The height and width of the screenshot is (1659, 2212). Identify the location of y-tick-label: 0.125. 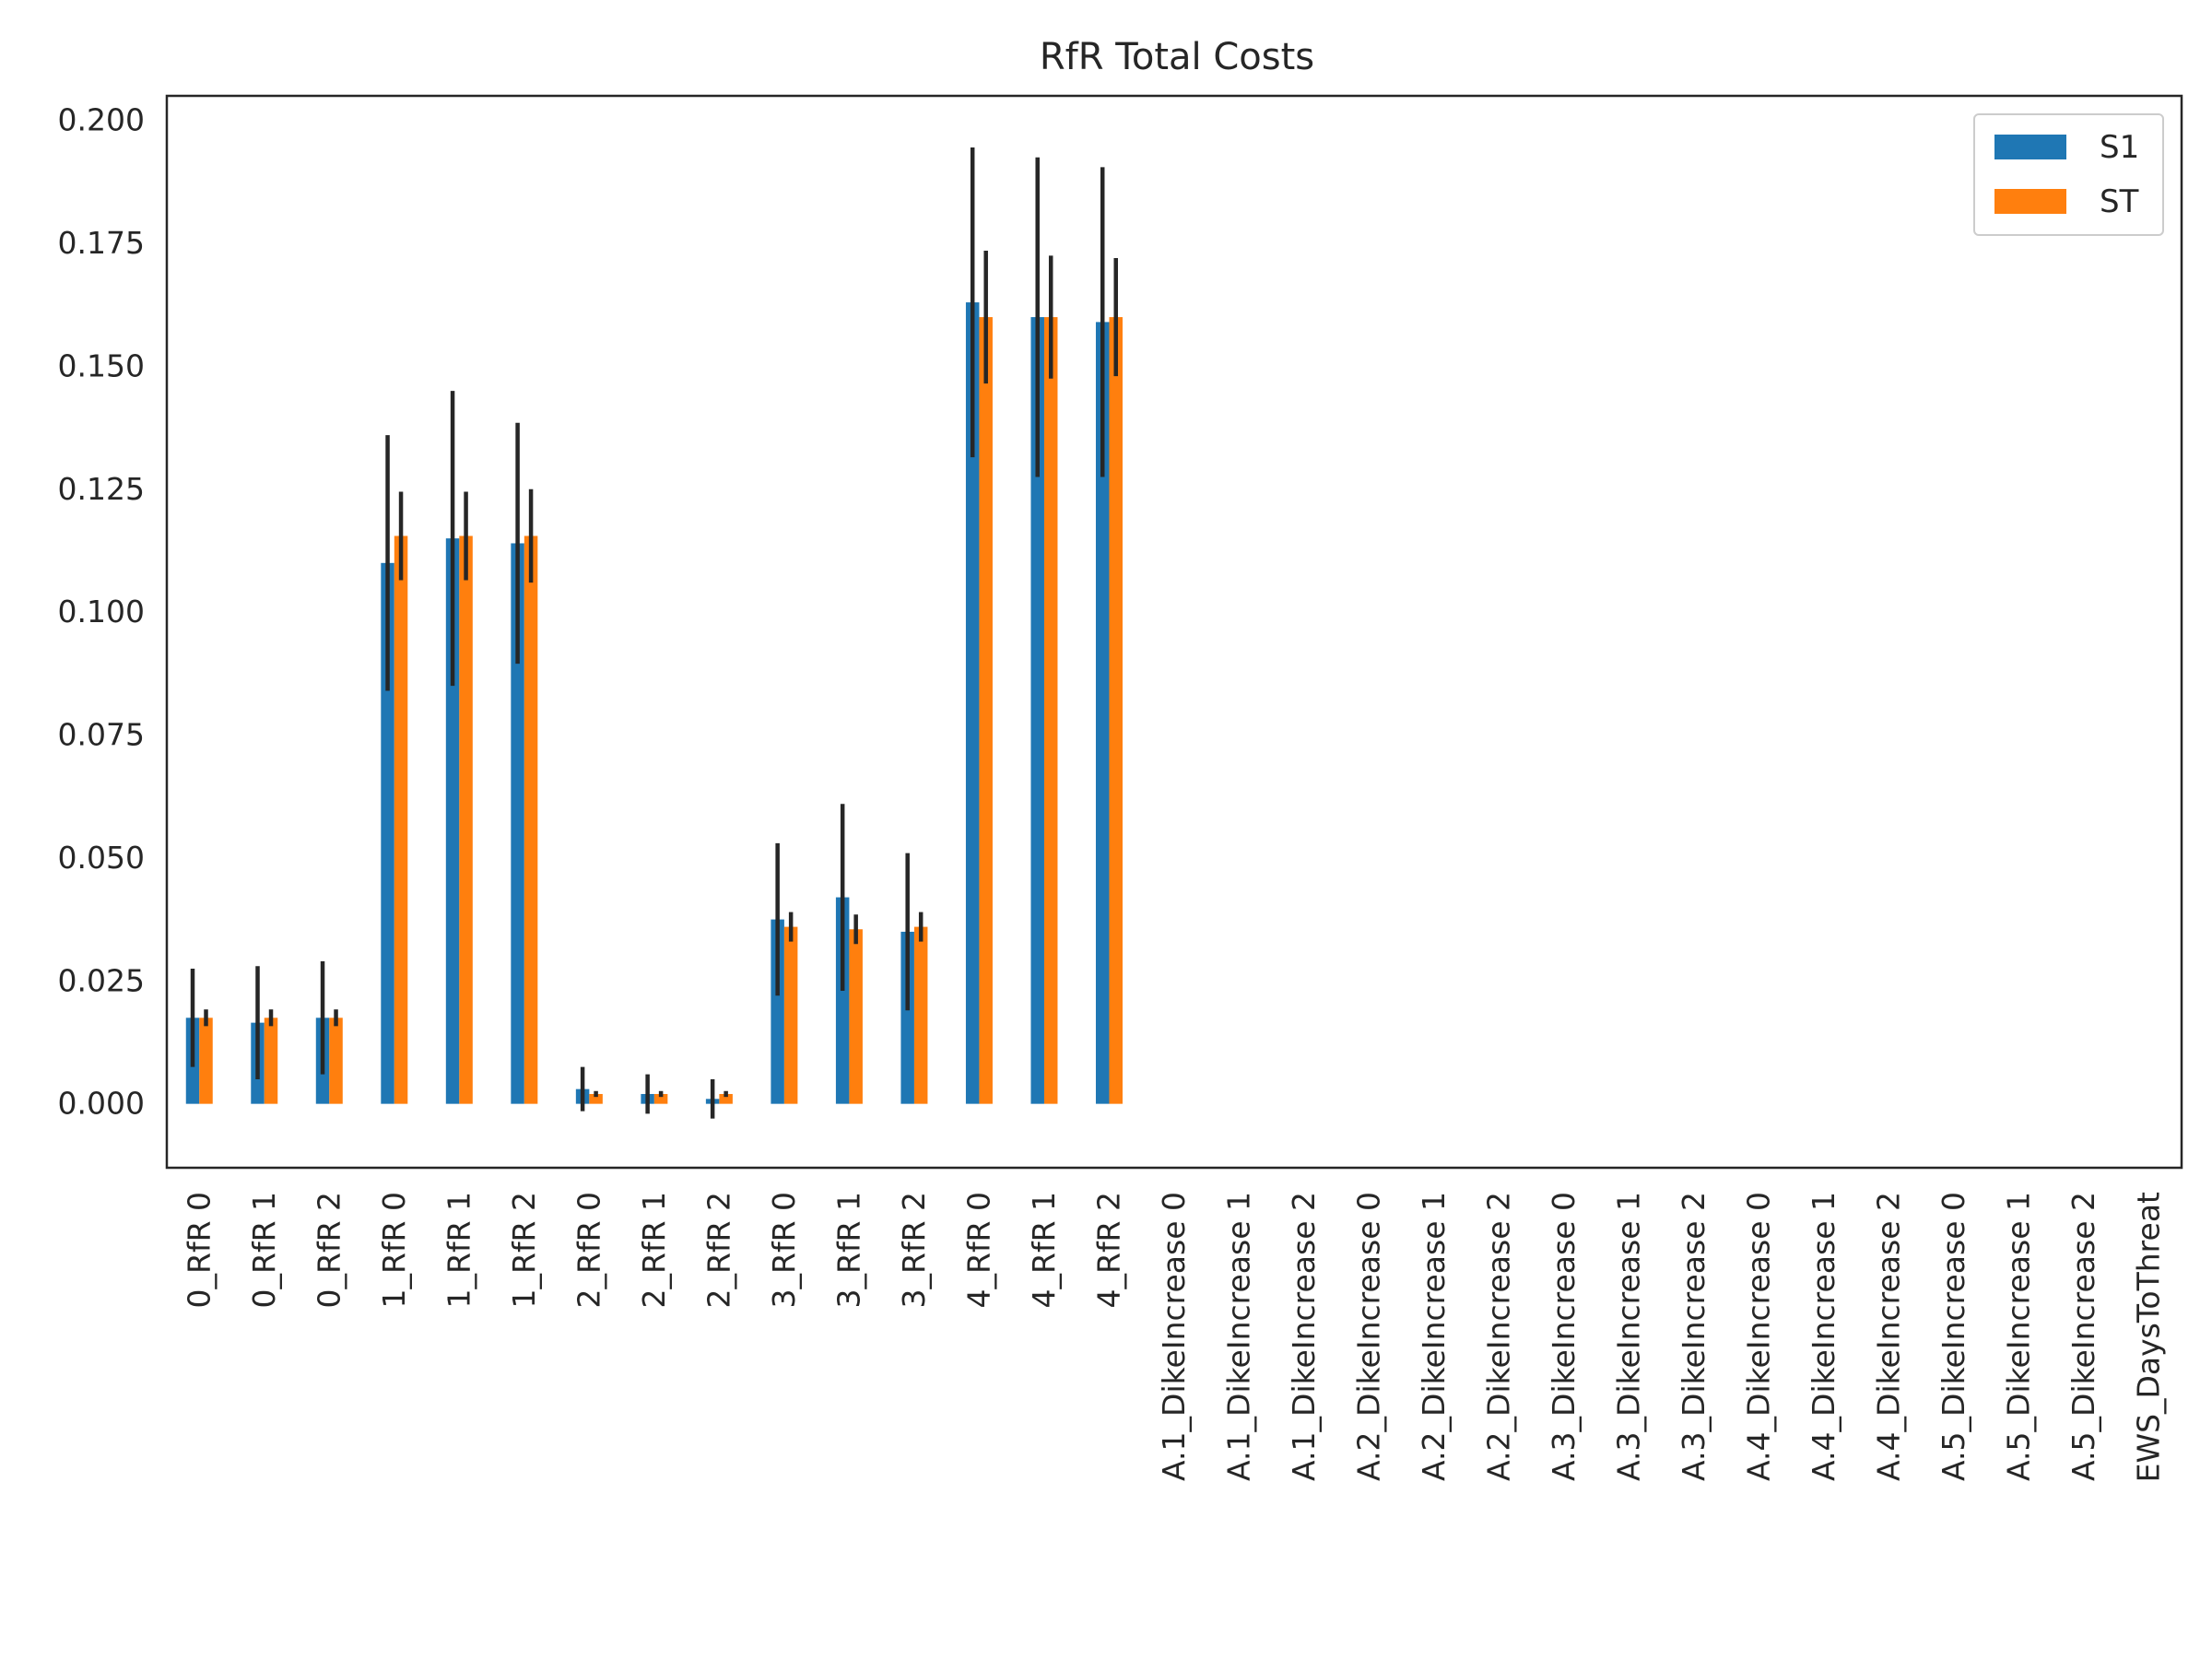
(101, 489).